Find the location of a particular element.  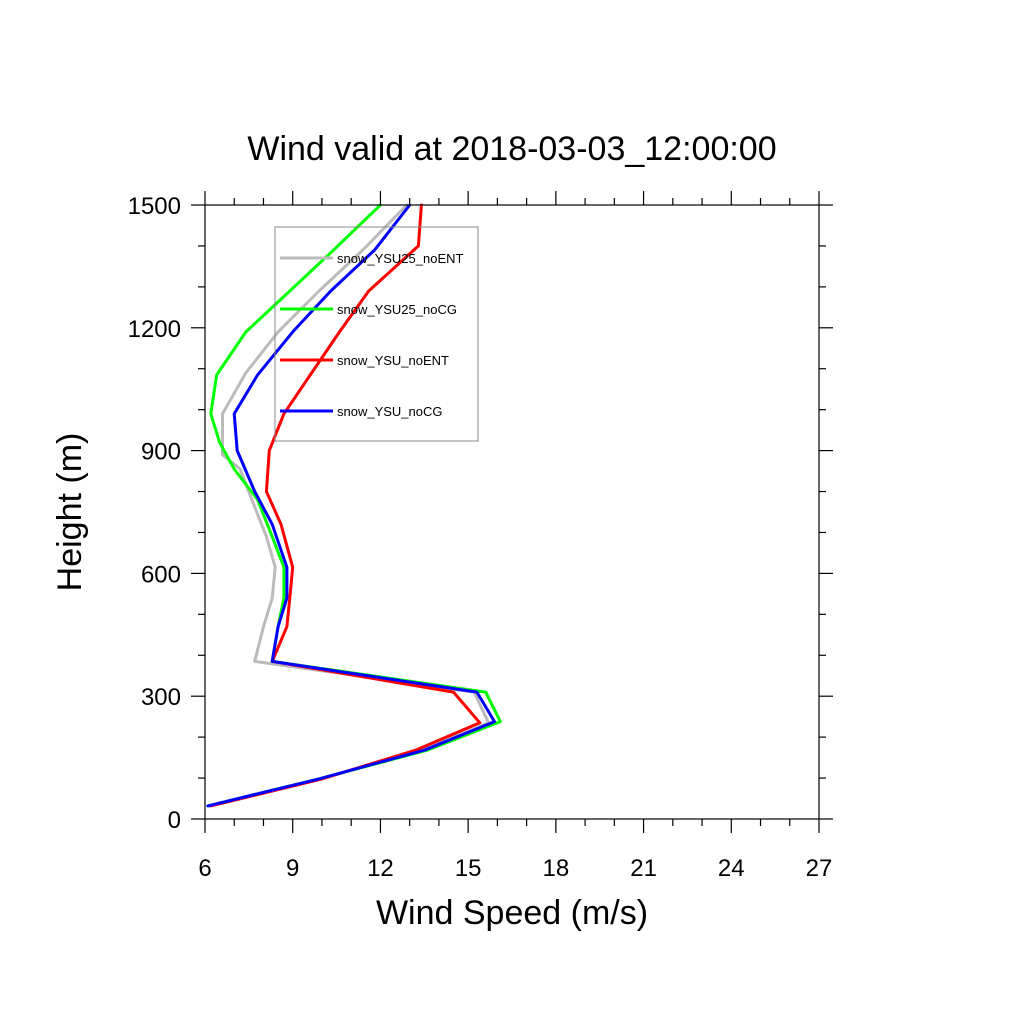

x-tick-label: 9 is located at coordinates (292, 868).